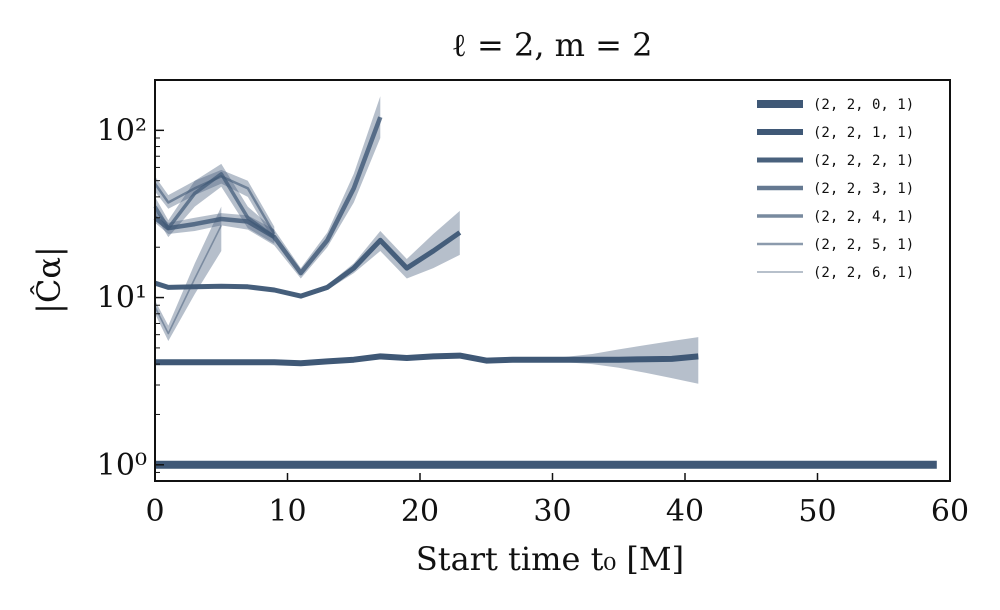  I want to click on legend-label-7: (2, 2, 6, 1), so click(863, 273).